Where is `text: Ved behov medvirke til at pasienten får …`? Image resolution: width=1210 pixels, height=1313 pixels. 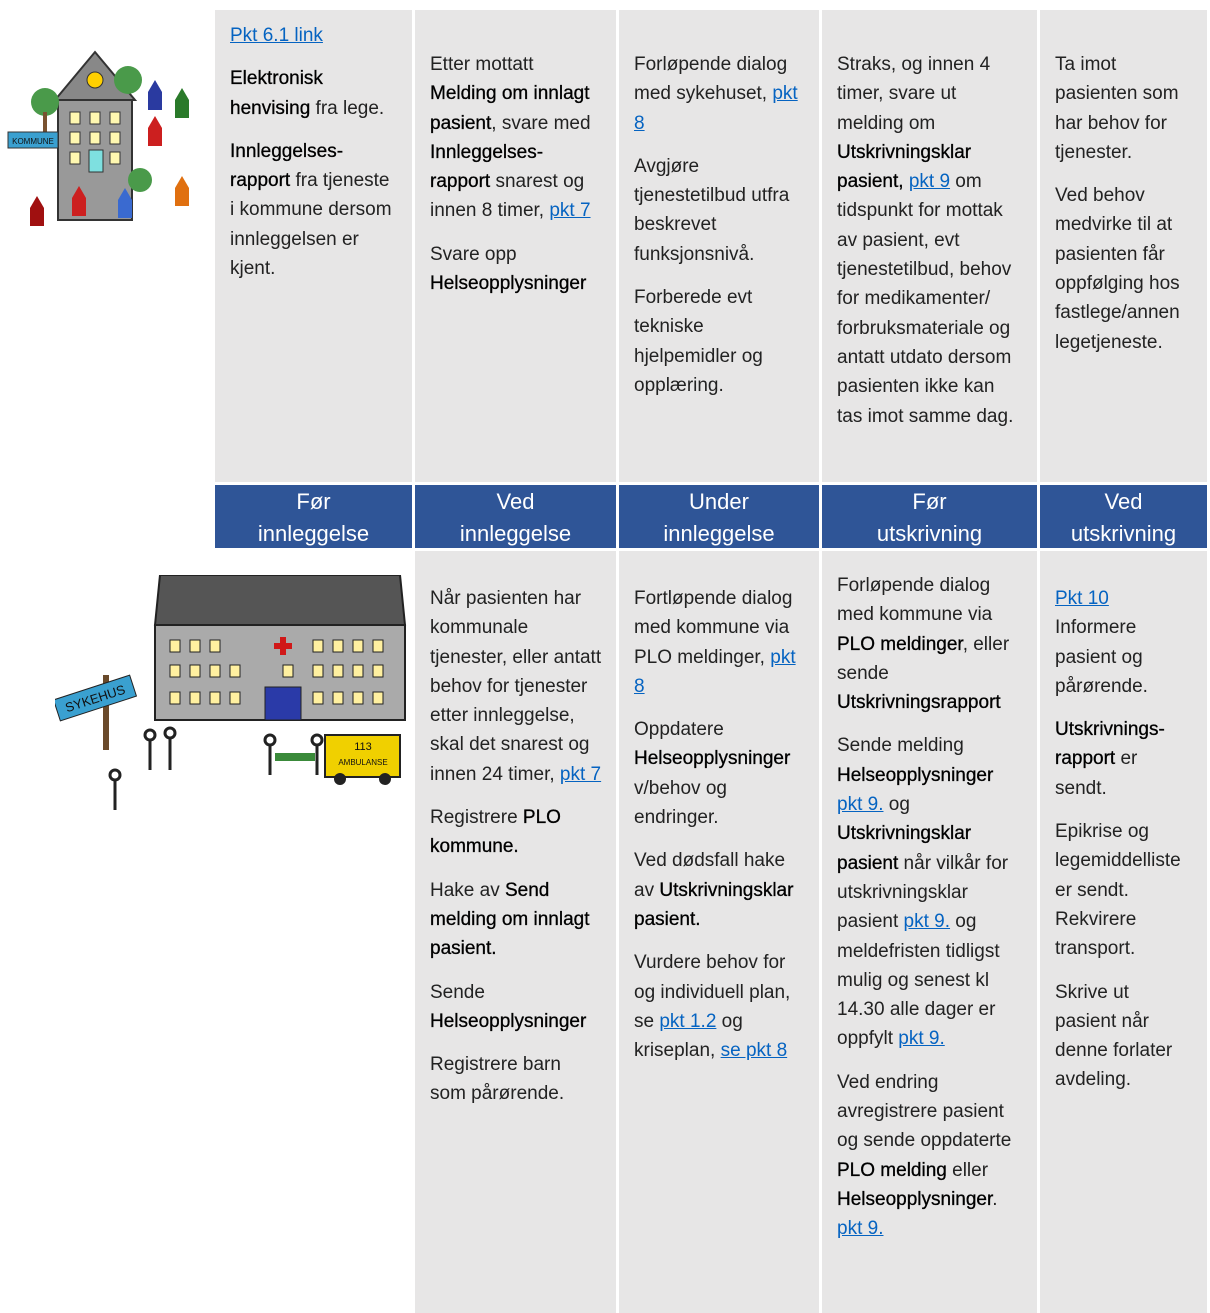
text: Ved behov medvirke til at pasienten får … is located at coordinates (1117, 269).